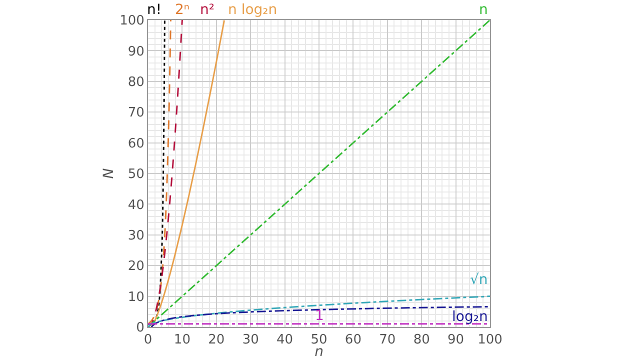  I want to click on y-tick-label: 60, so click(136, 144).